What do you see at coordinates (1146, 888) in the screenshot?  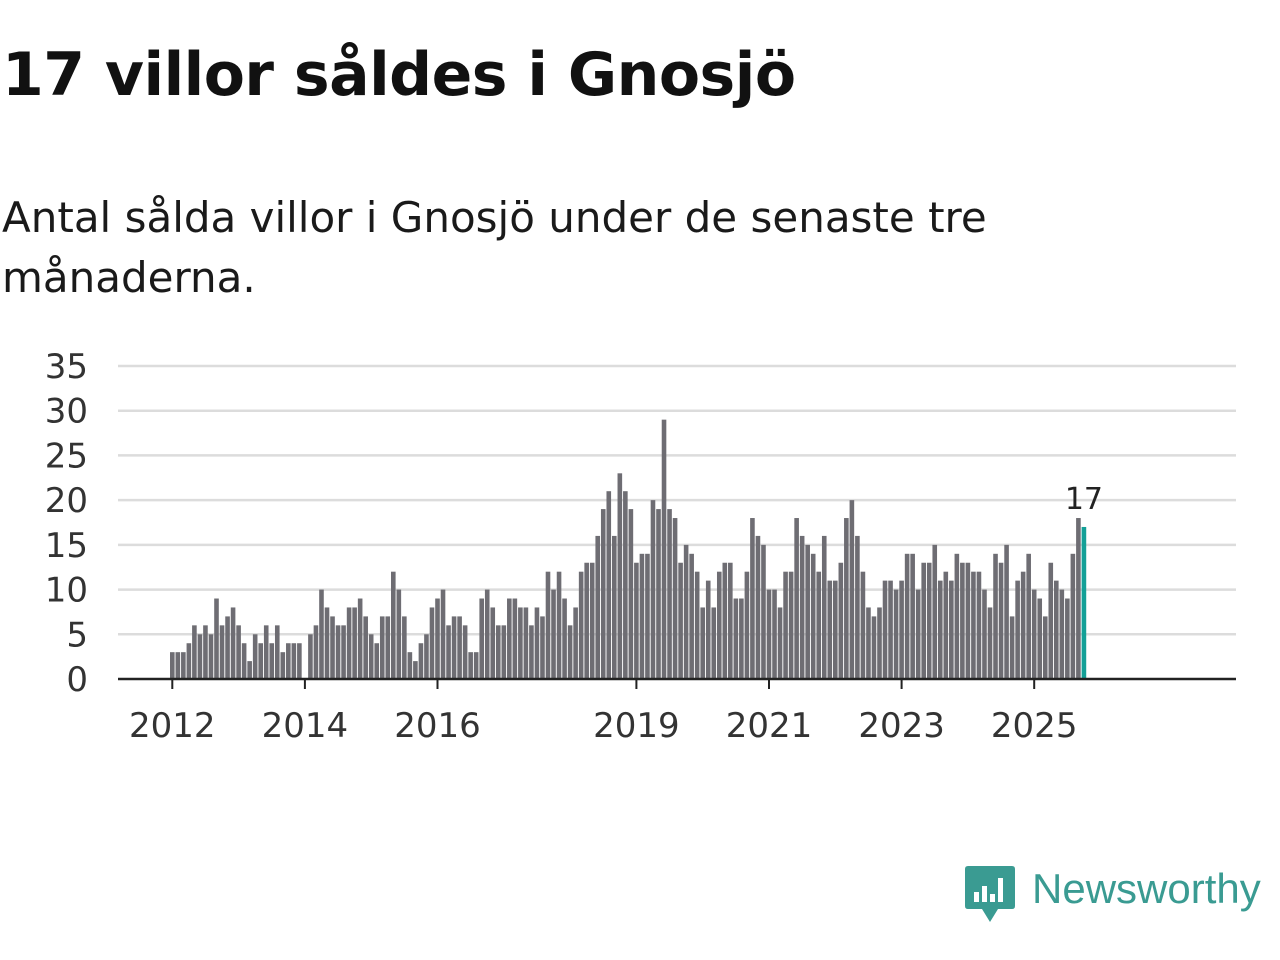 I see `logo-text: Newsworthy` at bounding box center [1146, 888].